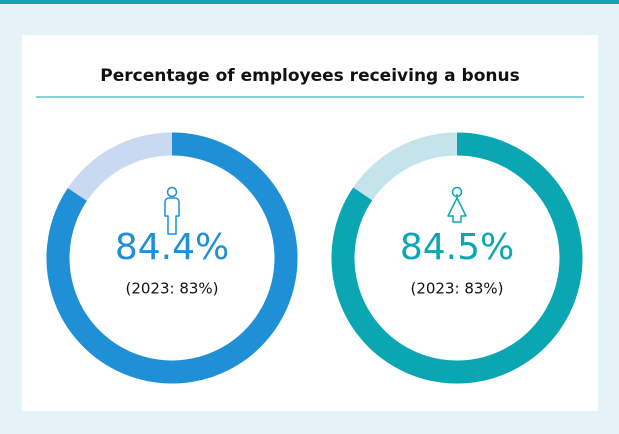 This screenshot has width=619, height=434. Describe the element at coordinates (457, 247) in the screenshot. I see `value-label: 84.5%` at that location.